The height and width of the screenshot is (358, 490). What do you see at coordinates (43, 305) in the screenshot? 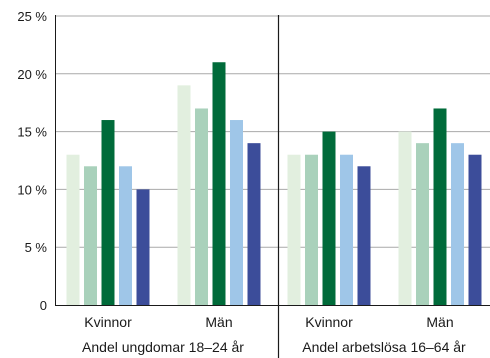
I see `y-tick-label: 0` at bounding box center [43, 305].